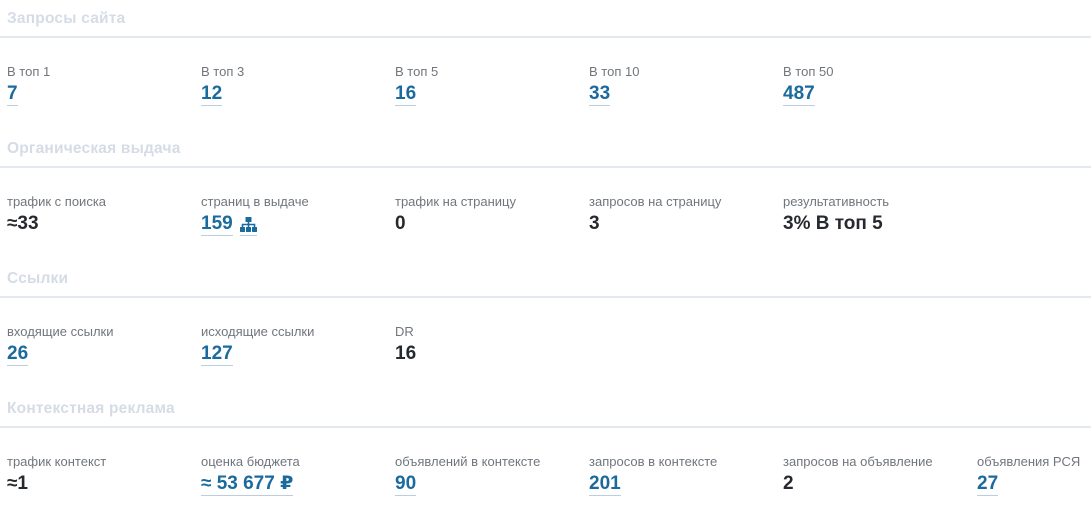  Describe the element at coordinates (417, 71) in the screenshot. I see `metric-label: В топ 5` at that location.